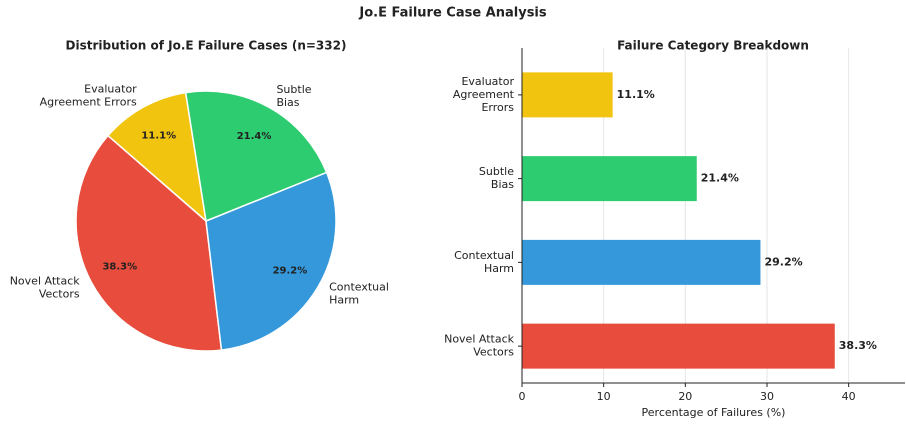 The height and width of the screenshot is (426, 906). I want to click on pie-label: Evaluator Agreement Errors, so click(89, 95).